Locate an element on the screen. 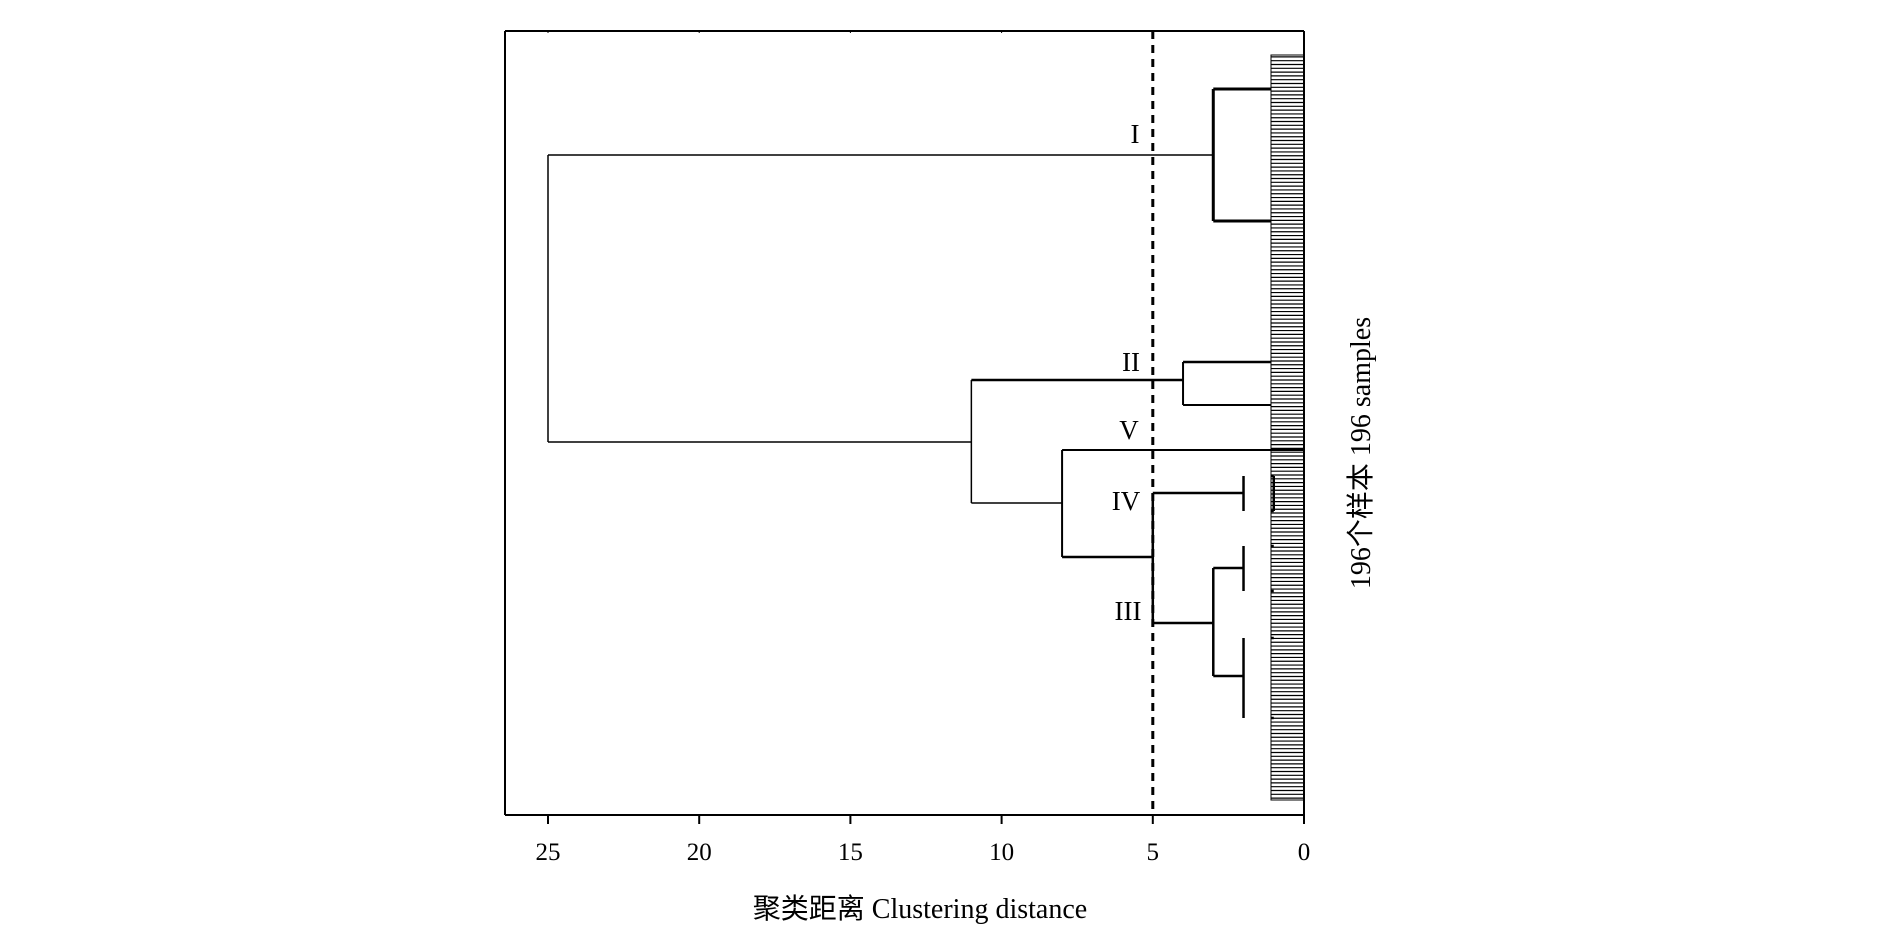 The image size is (1890, 945). x-axis-title: 聚类距离 Clustering distance is located at coordinates (920, 909).